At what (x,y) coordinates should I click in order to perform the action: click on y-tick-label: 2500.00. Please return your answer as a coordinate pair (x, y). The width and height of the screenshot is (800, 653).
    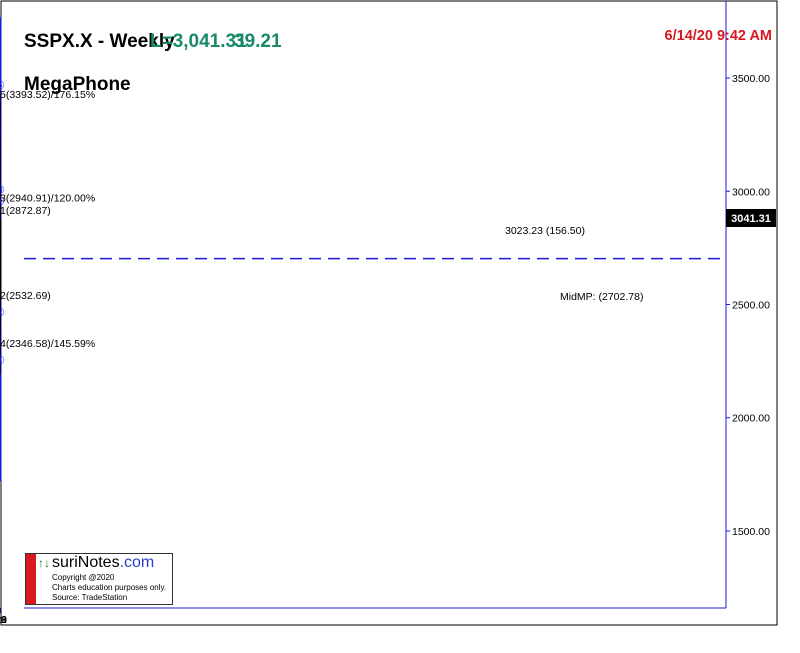
    Looking at the image, I should click on (751, 306).